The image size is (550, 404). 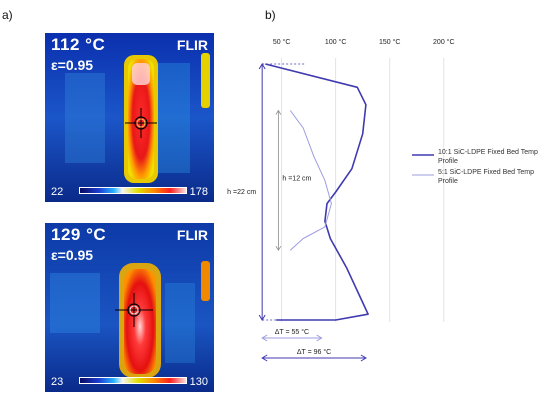 I want to click on x-tick-label: 100 °C, so click(x=335, y=42).